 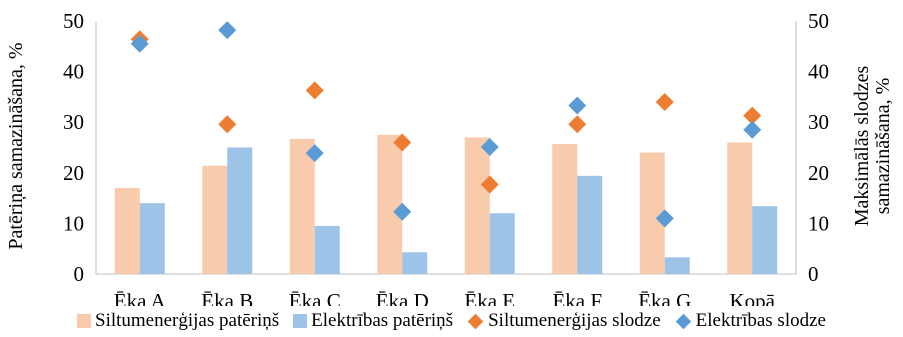 I want to click on legend-swatch-electricity-consumption, so click(x=300, y=321).